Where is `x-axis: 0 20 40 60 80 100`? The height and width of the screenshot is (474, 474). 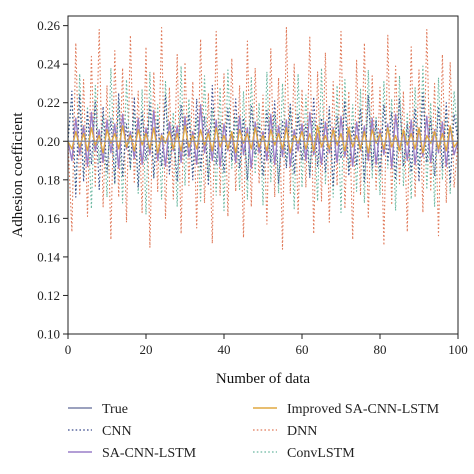 x-axis: 0 20 40 60 80 100 is located at coordinates (266, 345).